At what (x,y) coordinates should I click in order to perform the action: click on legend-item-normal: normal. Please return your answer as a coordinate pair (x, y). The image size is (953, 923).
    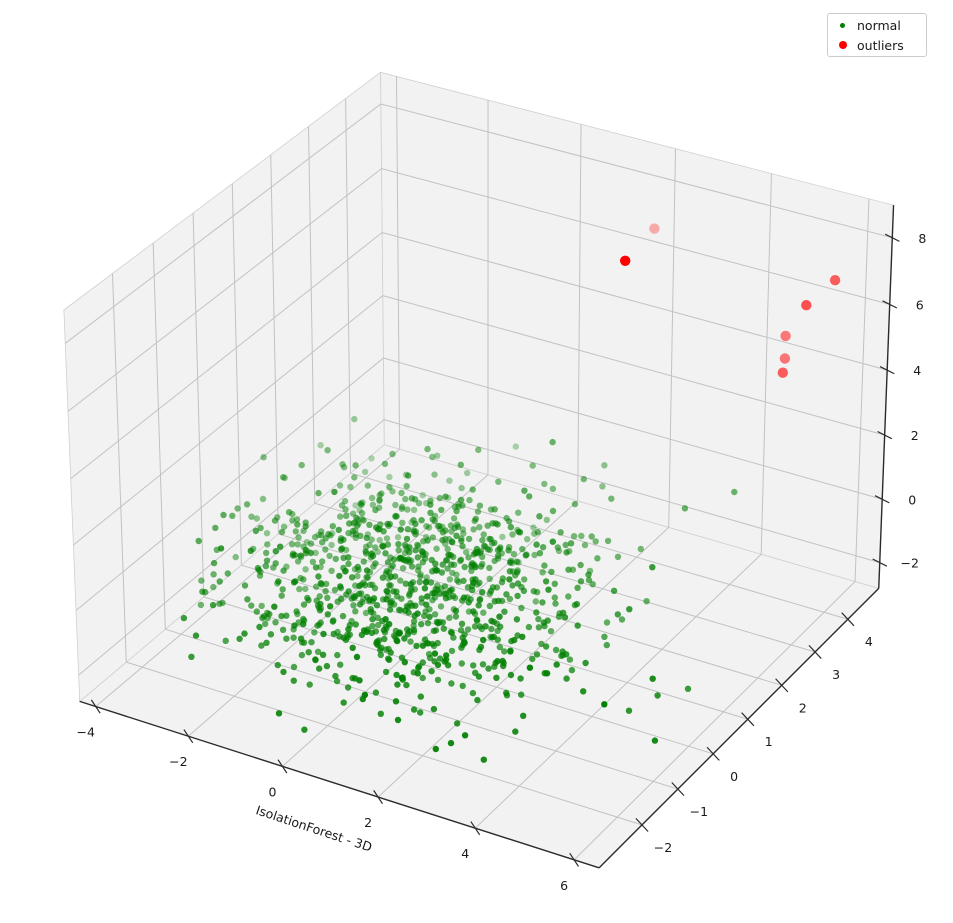
    Looking at the image, I should click on (877, 25).